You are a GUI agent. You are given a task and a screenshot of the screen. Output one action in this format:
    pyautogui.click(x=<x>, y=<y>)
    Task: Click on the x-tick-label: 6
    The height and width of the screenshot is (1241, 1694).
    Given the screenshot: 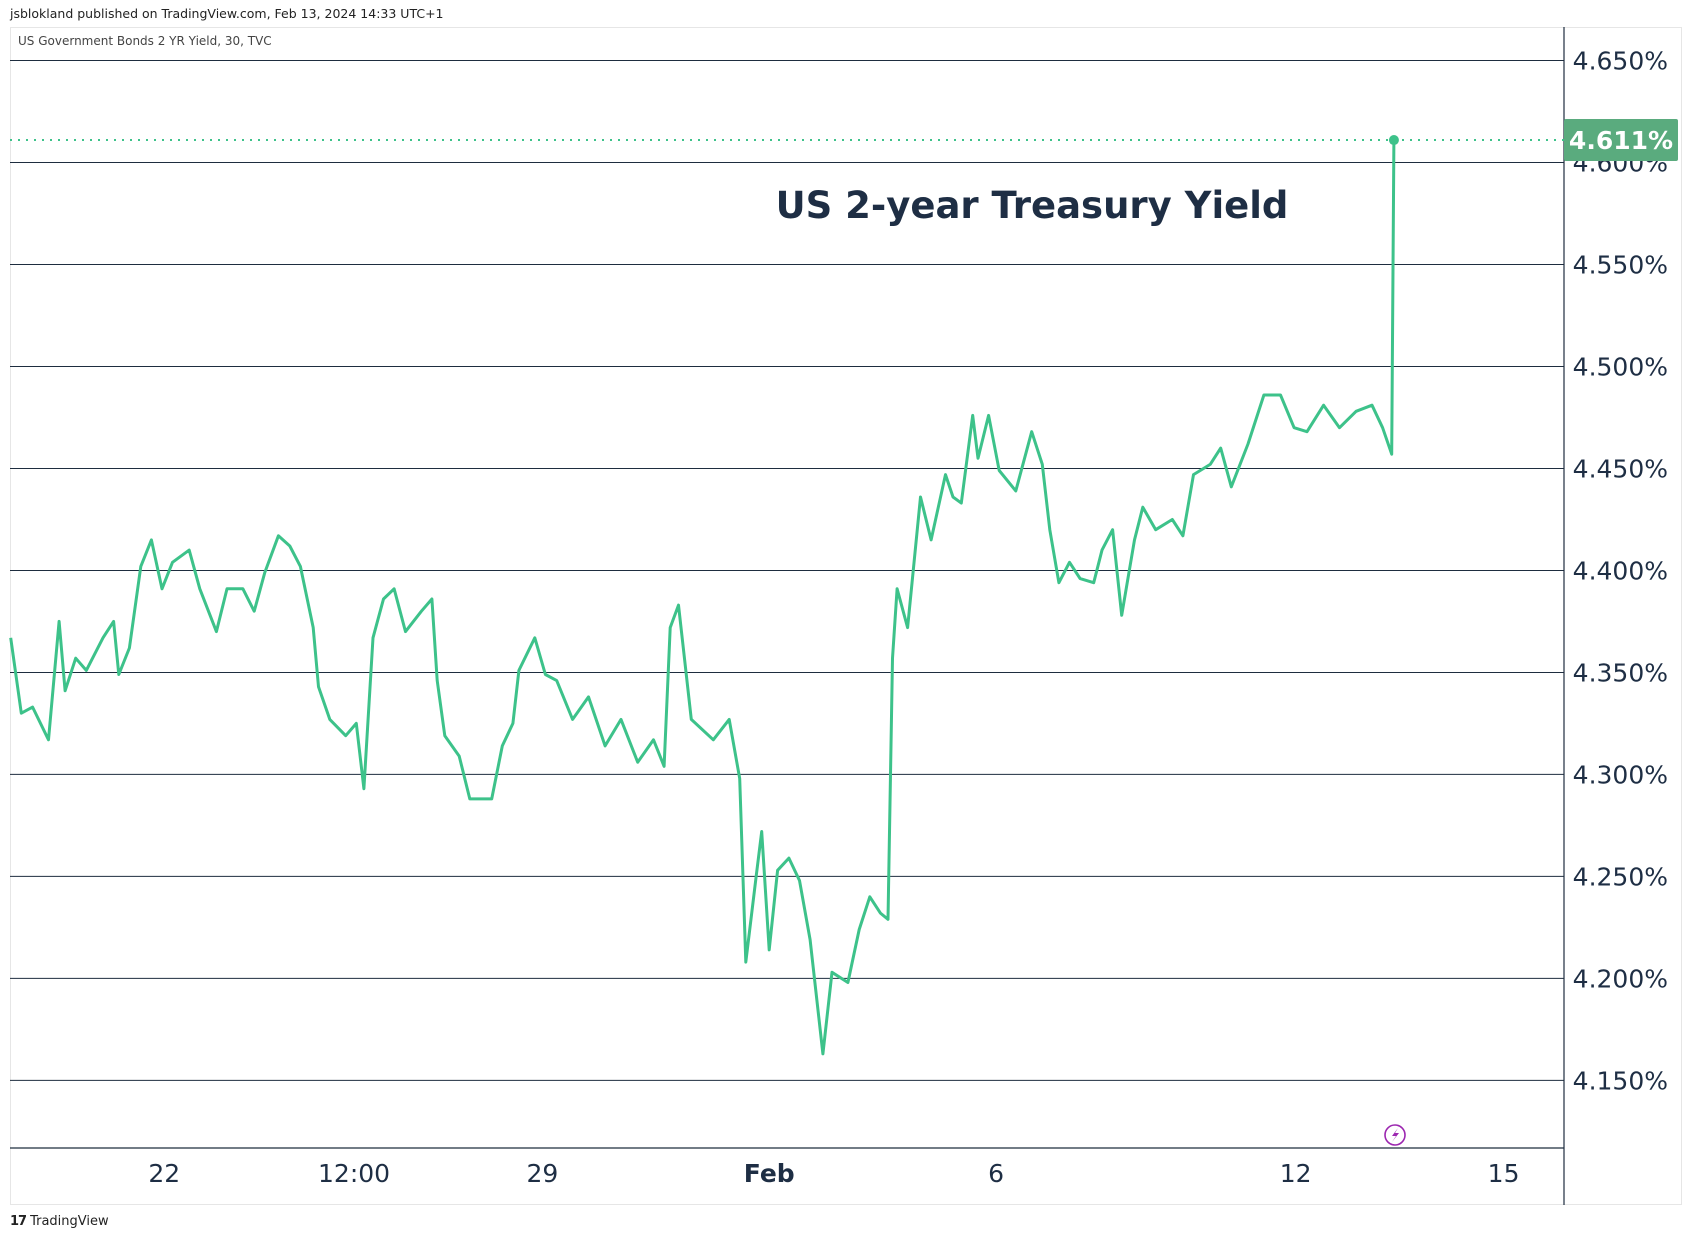 What is the action you would take?
    pyautogui.click(x=996, y=1173)
    